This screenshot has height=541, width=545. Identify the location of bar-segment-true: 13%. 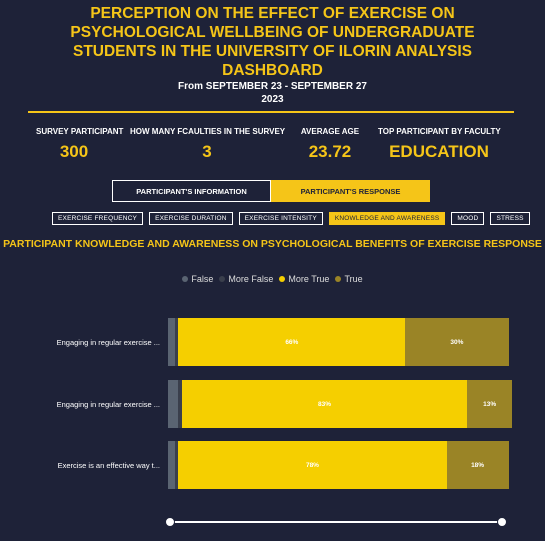
(489, 404).